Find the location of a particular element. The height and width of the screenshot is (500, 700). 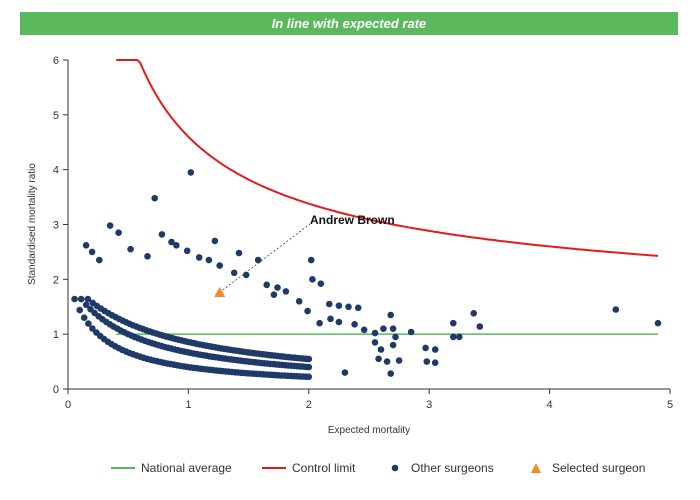

status-banner: In line with expected rate is located at coordinates (349, 23).